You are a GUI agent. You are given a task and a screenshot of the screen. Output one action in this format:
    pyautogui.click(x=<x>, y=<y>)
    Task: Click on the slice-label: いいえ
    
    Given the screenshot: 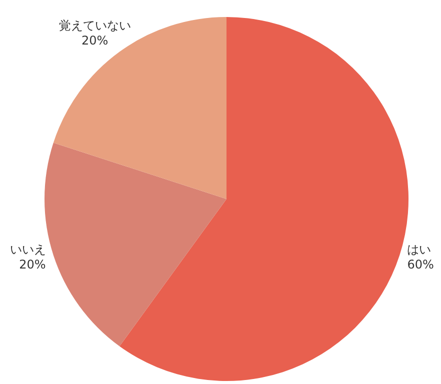 What is the action you would take?
    pyautogui.click(x=28, y=249)
    